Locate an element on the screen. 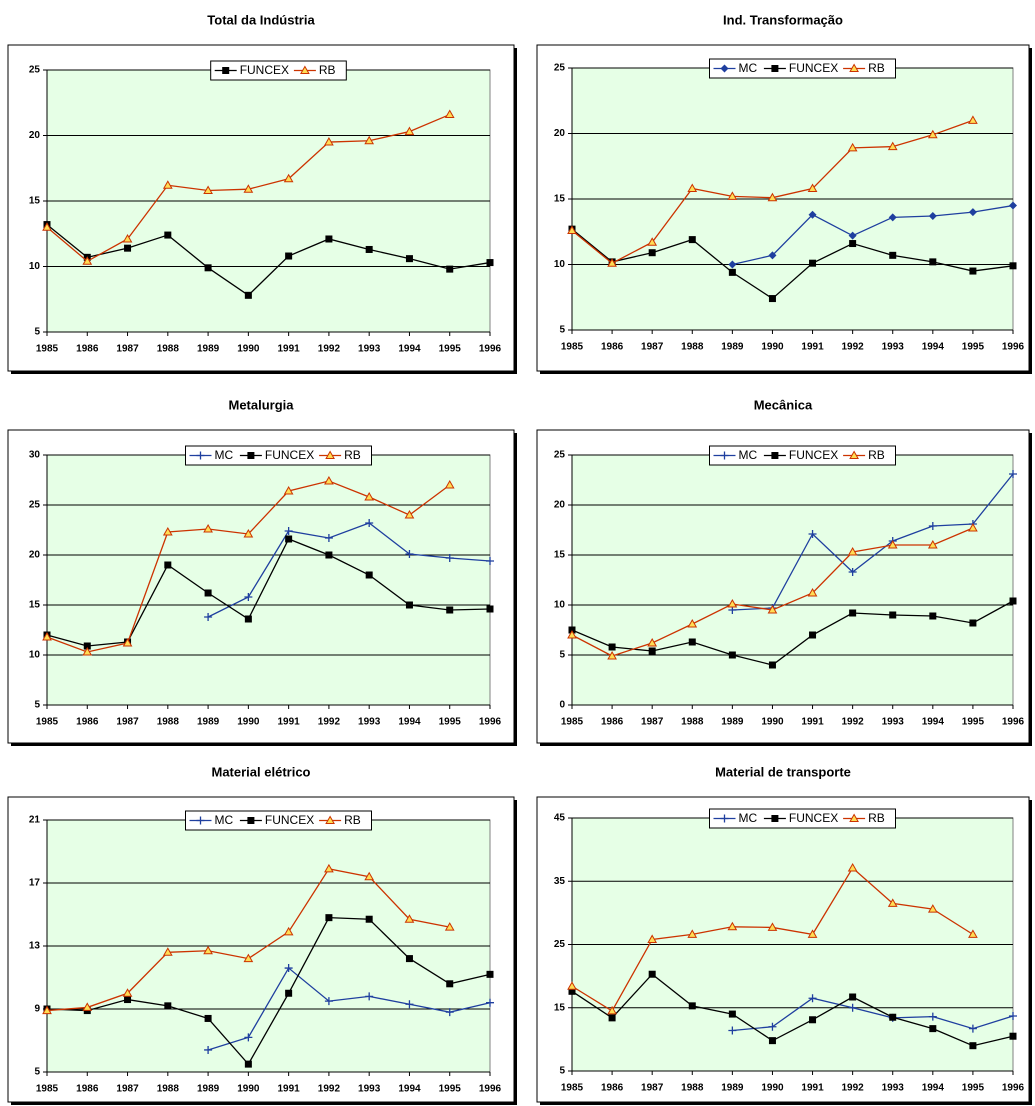 This screenshot has width=1035, height=1106. y-tick-label: 10 is located at coordinates (35, 655).